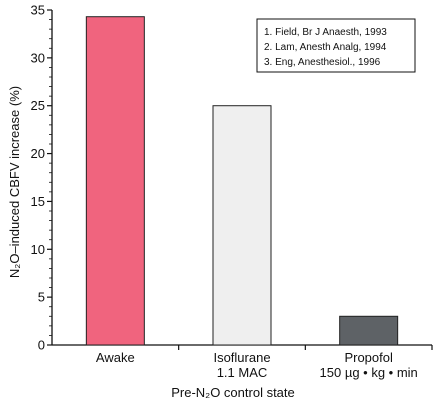 The width and height of the screenshot is (433, 406). Describe the element at coordinates (38, 249) in the screenshot. I see `y-tick-label: 10` at that location.